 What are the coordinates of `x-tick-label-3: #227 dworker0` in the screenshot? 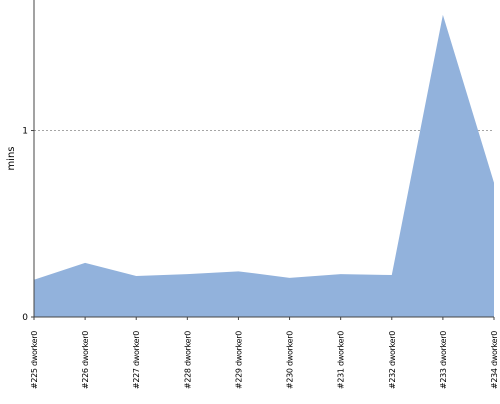 It's located at (136, 360).